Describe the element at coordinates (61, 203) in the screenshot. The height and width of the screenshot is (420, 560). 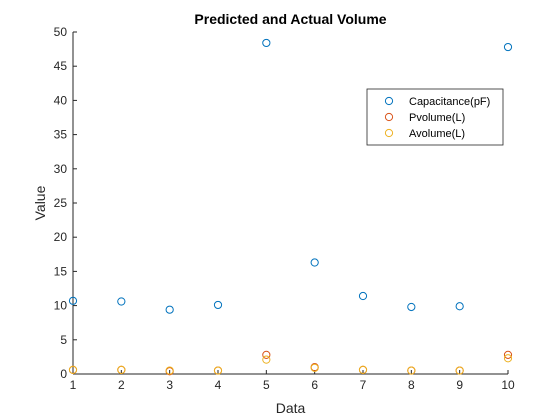
I see `y-tick-label: 25` at that location.